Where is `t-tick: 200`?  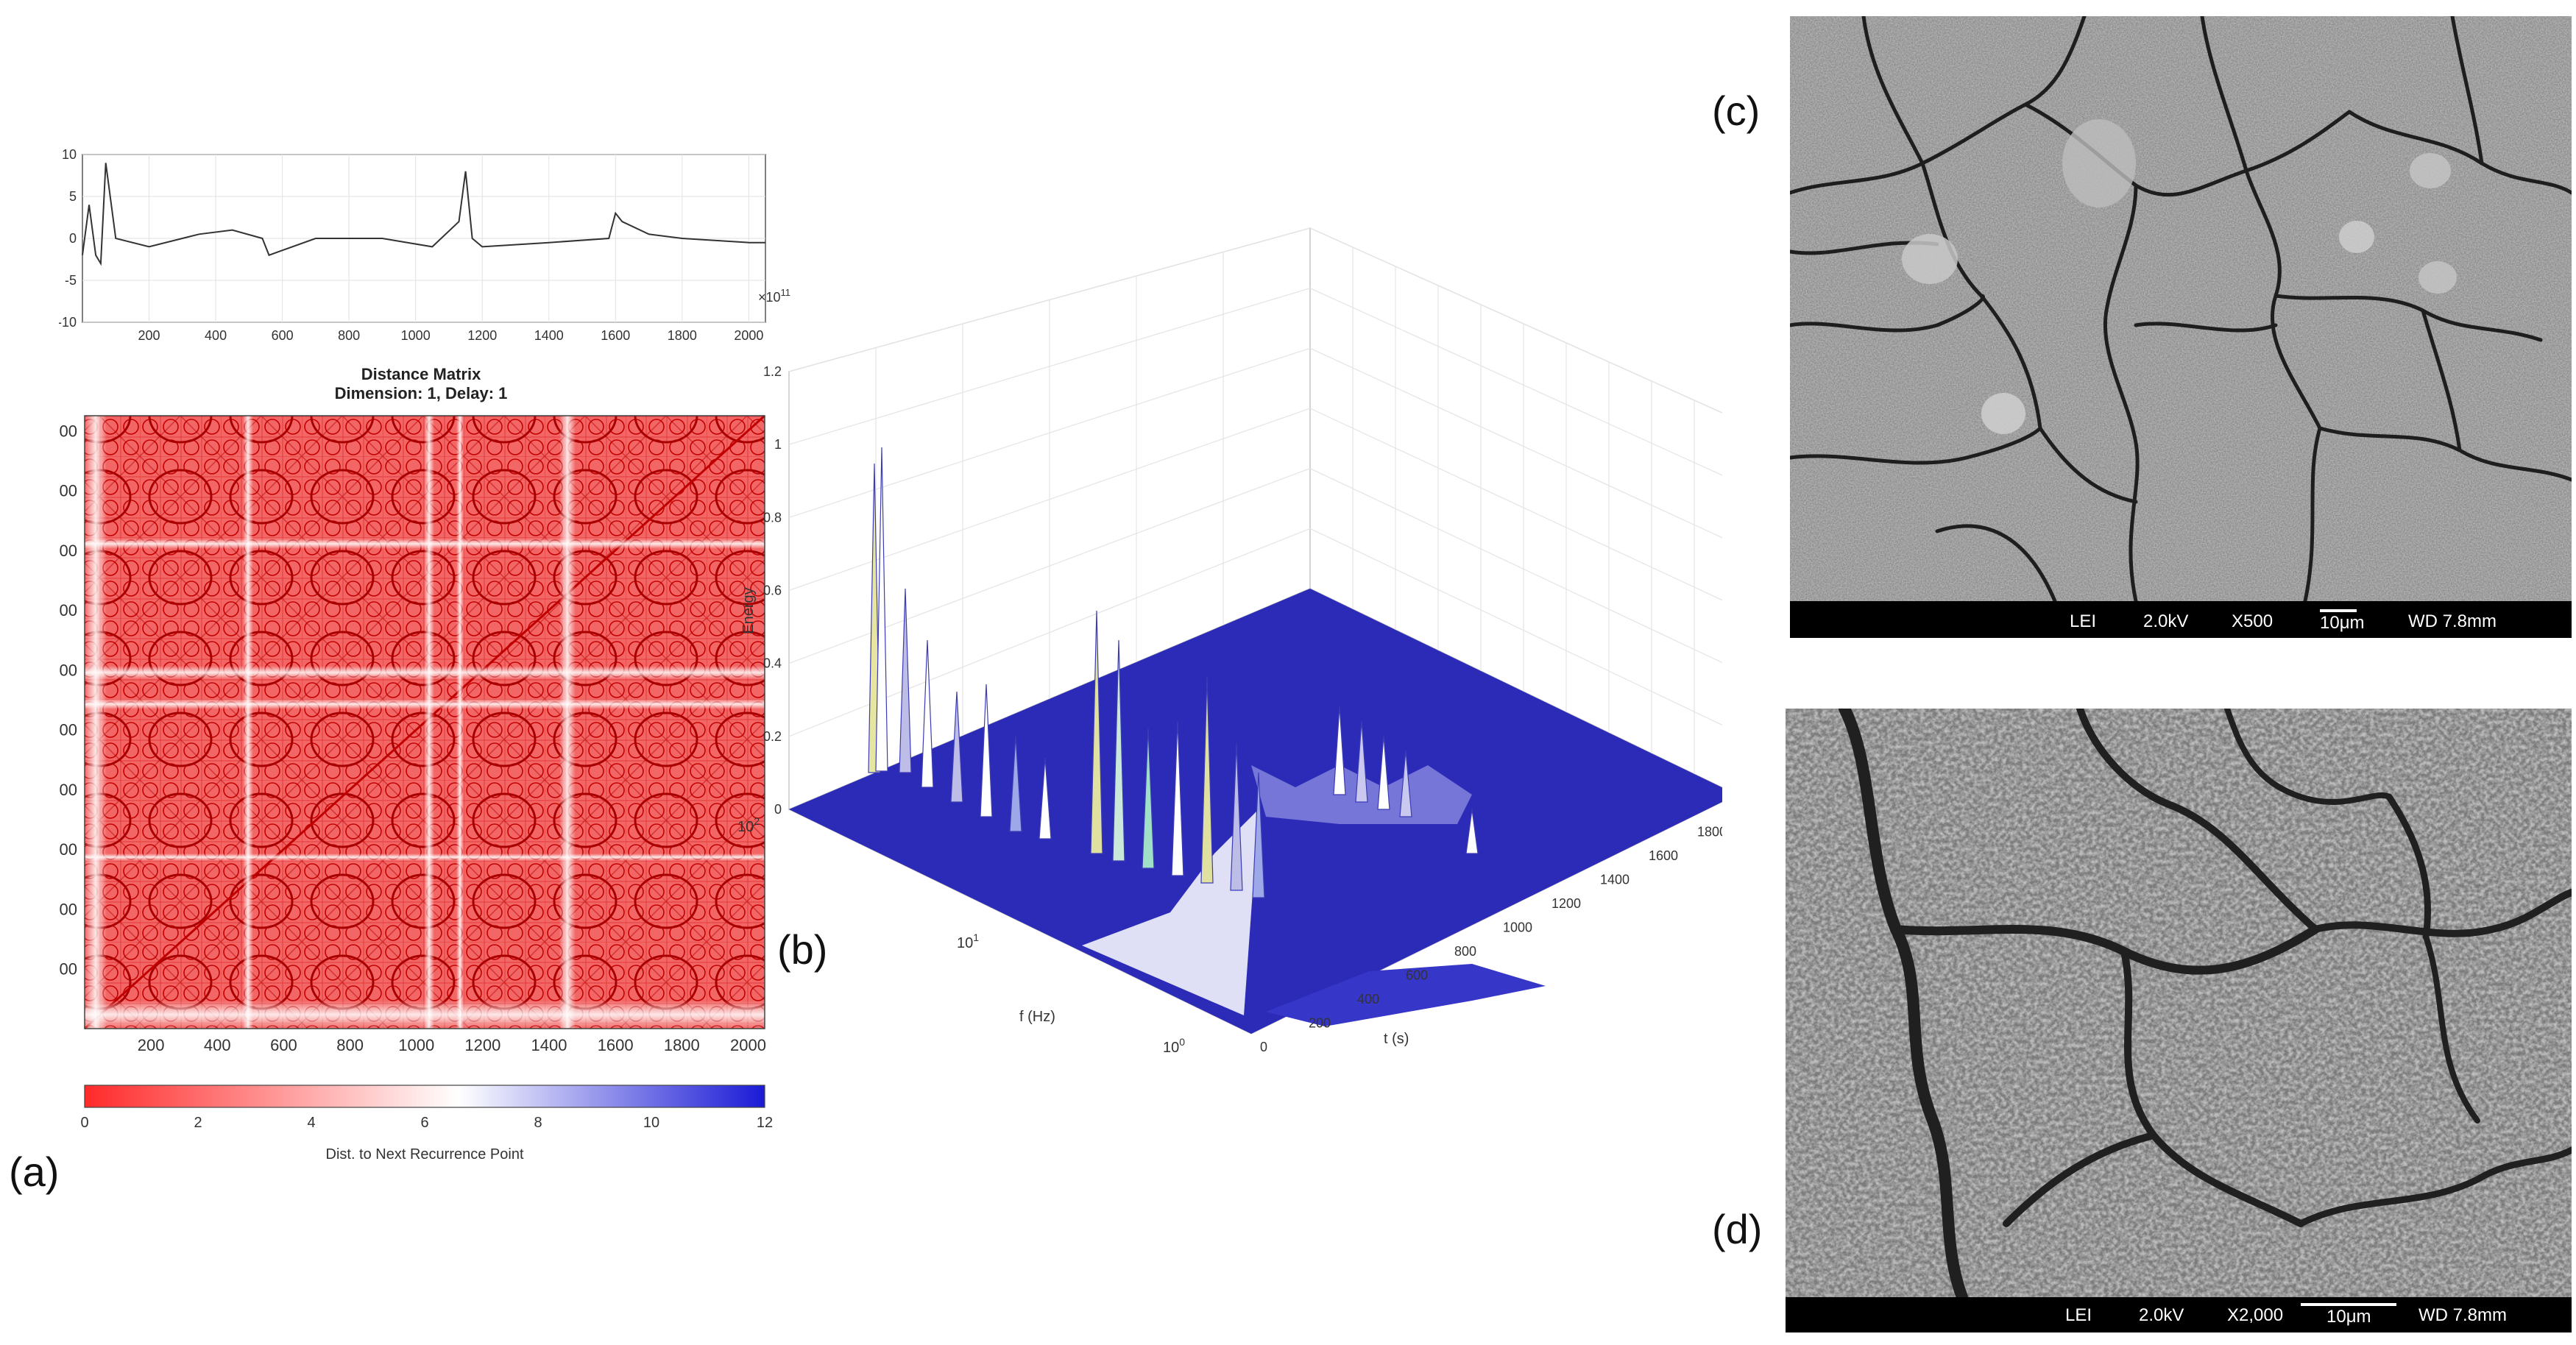
t-tick: 200 is located at coordinates (1320, 1023).